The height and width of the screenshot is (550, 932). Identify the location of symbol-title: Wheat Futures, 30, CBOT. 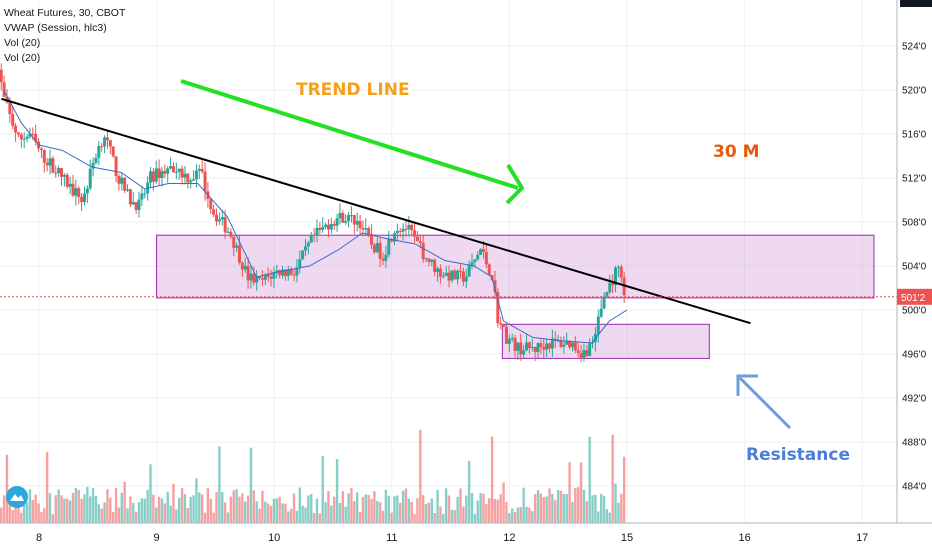
(65, 13).